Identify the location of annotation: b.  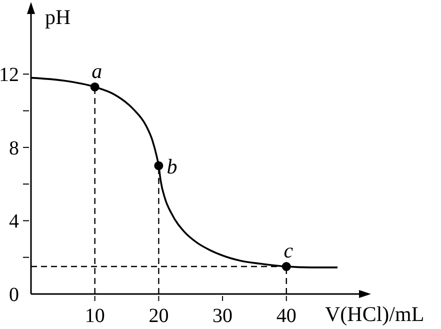
(172, 166).